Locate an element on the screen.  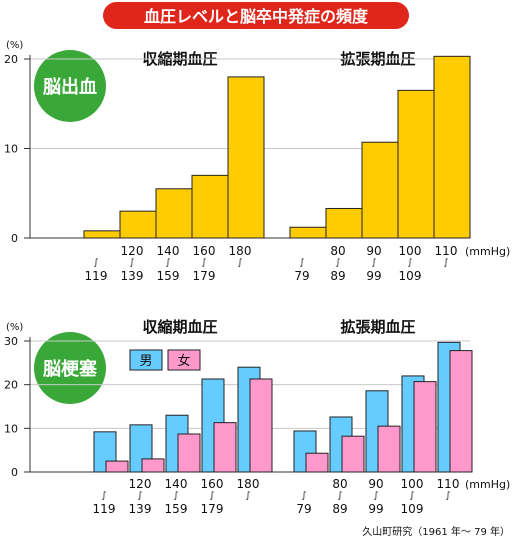
hemorrhage-badge-label: 脳出血 is located at coordinates (70, 87).